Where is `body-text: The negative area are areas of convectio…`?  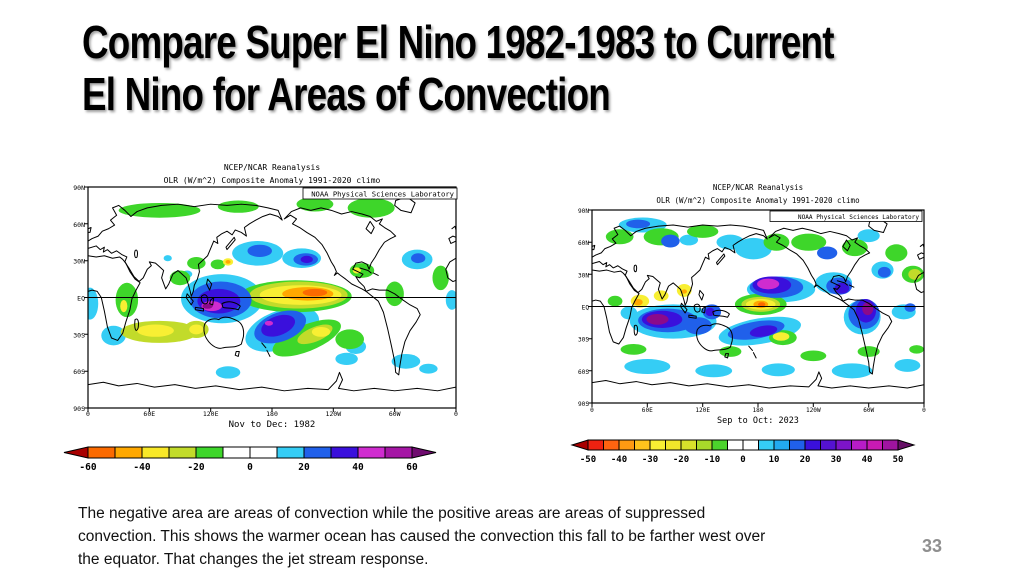 body-text: The negative area are areas of convectio… is located at coordinates (508, 536).